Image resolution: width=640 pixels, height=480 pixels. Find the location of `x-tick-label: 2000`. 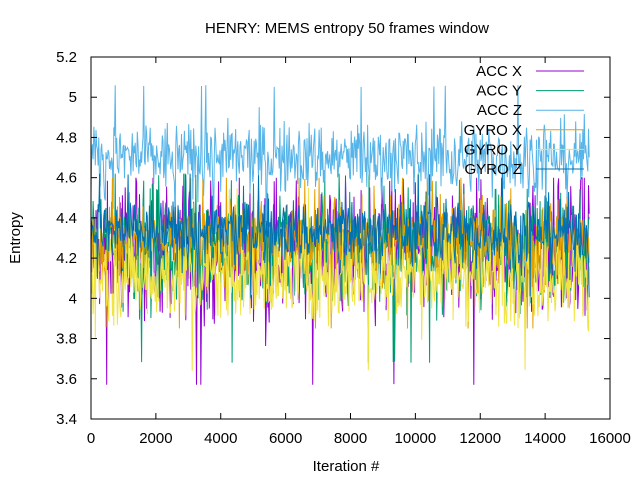

x-tick-label: 2000 is located at coordinates (155, 438).